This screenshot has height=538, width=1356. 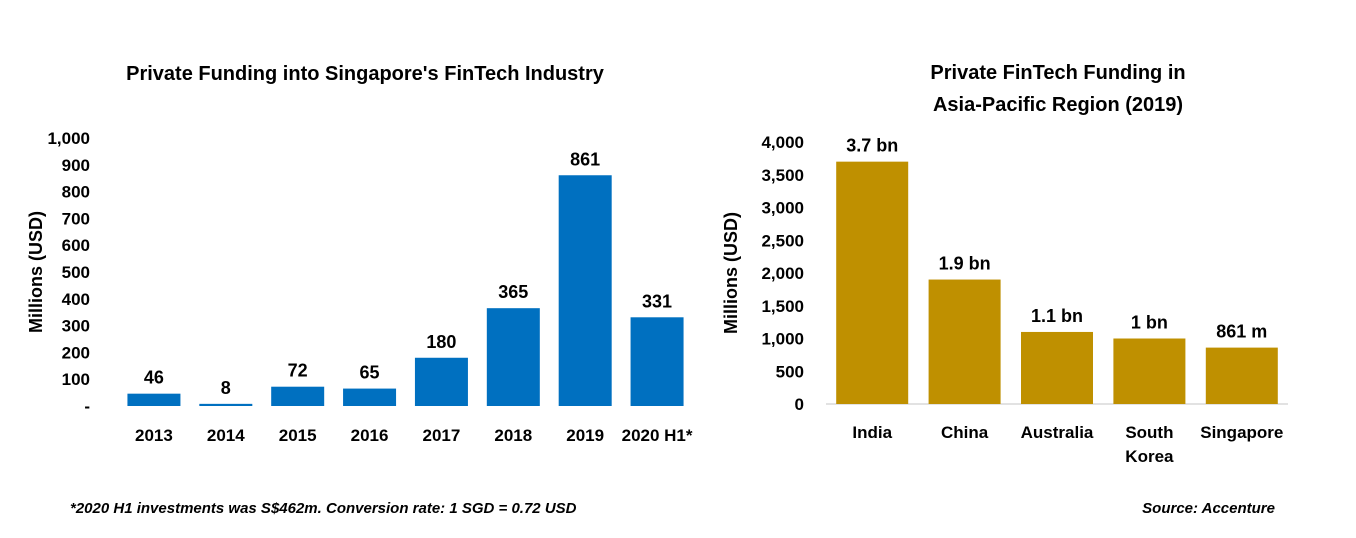 What do you see at coordinates (657, 435) in the screenshot?
I see `x-tick-label: 2020 H1*` at bounding box center [657, 435].